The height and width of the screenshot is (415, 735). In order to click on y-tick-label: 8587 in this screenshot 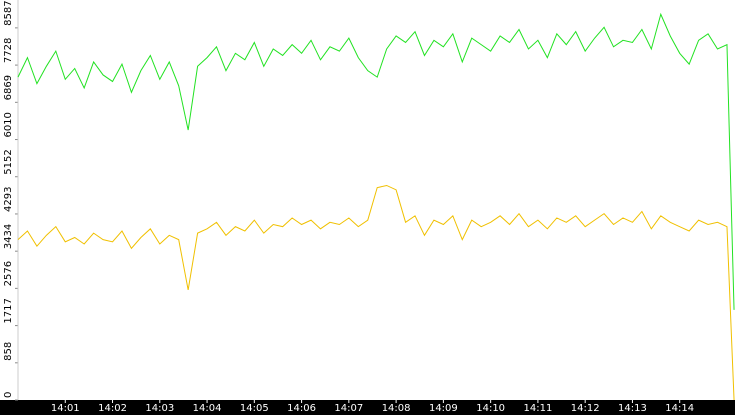, I will do `click(8, 12)`.